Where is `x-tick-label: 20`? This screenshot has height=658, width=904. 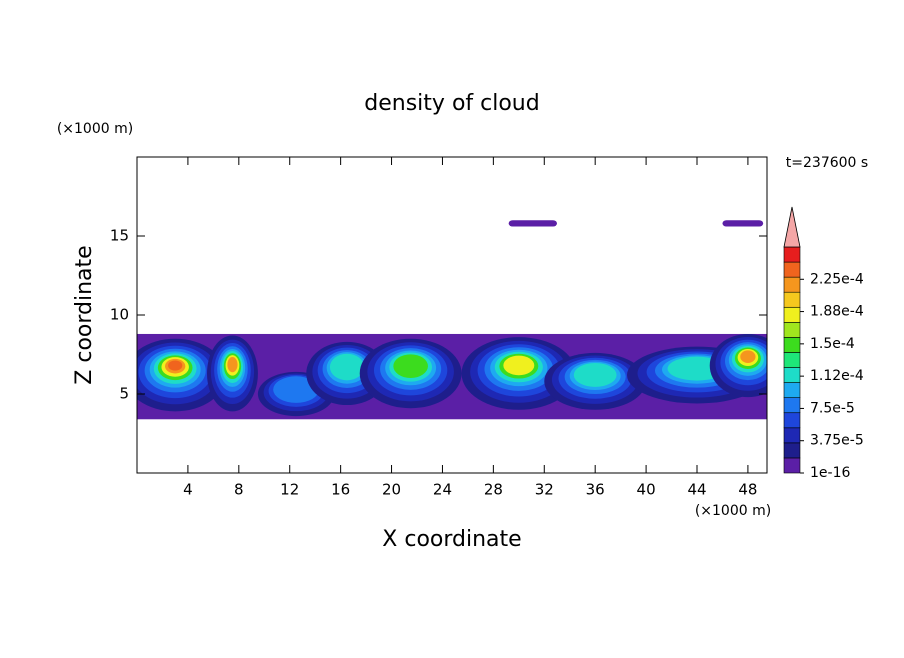
x-tick-label: 20 is located at coordinates (391, 490).